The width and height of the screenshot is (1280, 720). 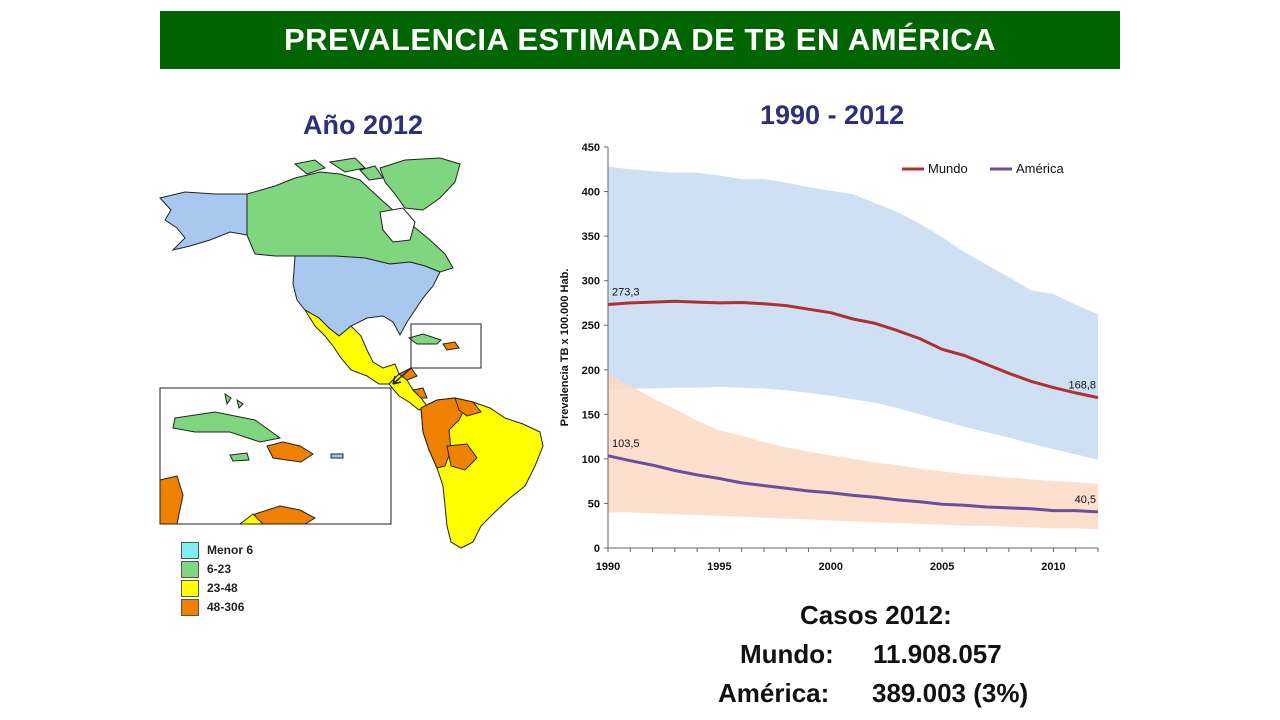 I want to click on data-label-2: 103,5, so click(x=626, y=444).